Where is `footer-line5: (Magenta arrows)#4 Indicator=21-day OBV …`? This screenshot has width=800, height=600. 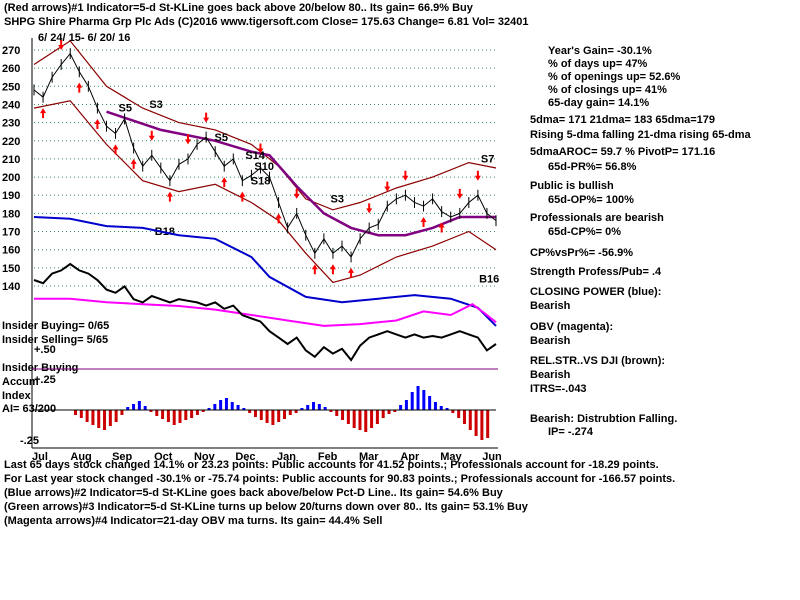 footer-line5: (Magenta arrows)#4 Indicator=21-day OBV … is located at coordinates (193, 521).